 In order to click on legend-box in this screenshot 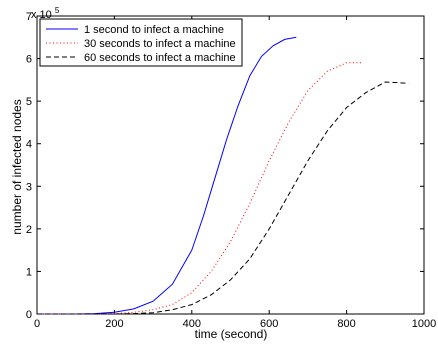, I will do `click(141, 42)`.